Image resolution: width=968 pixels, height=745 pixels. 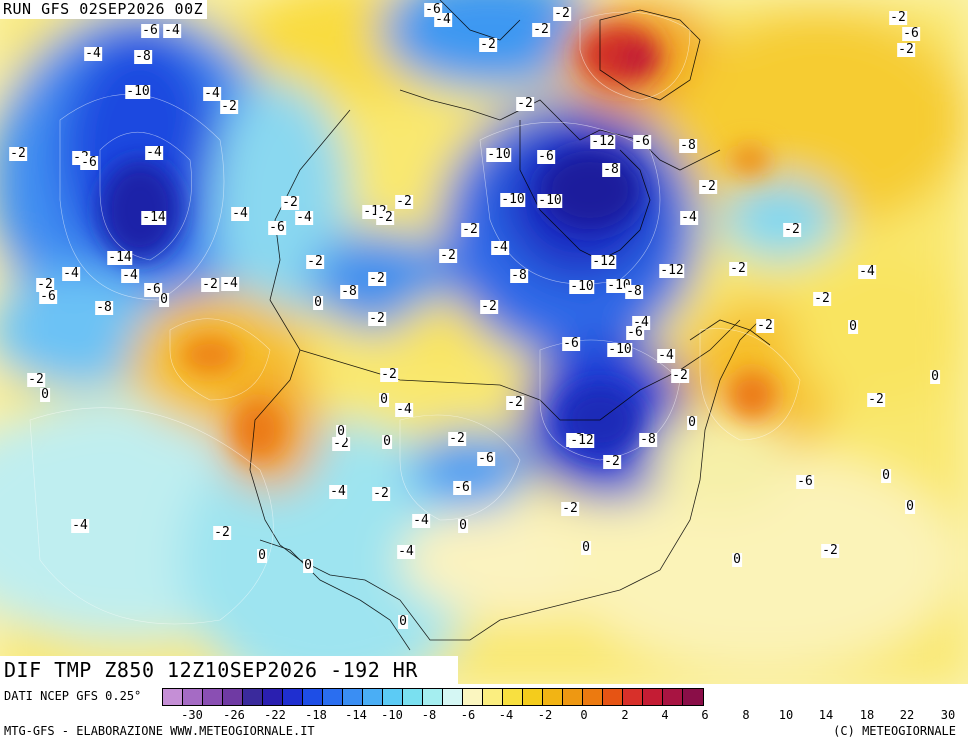 What do you see at coordinates (826, 715) in the screenshot?
I see `color-scale-tick: 14` at bounding box center [826, 715].